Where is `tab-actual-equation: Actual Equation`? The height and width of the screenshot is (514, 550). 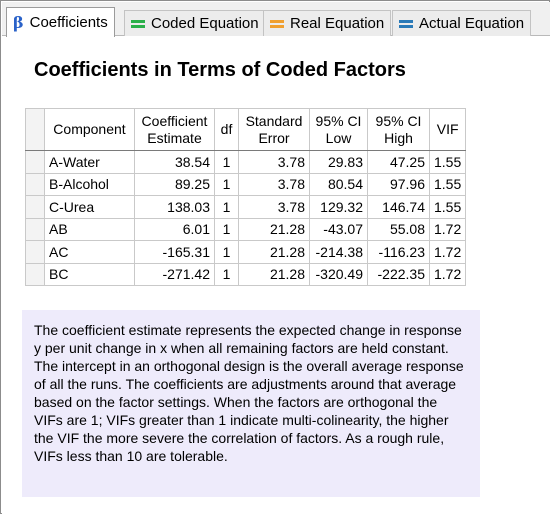
tab-actual-equation: Actual Equation is located at coordinates (462, 23).